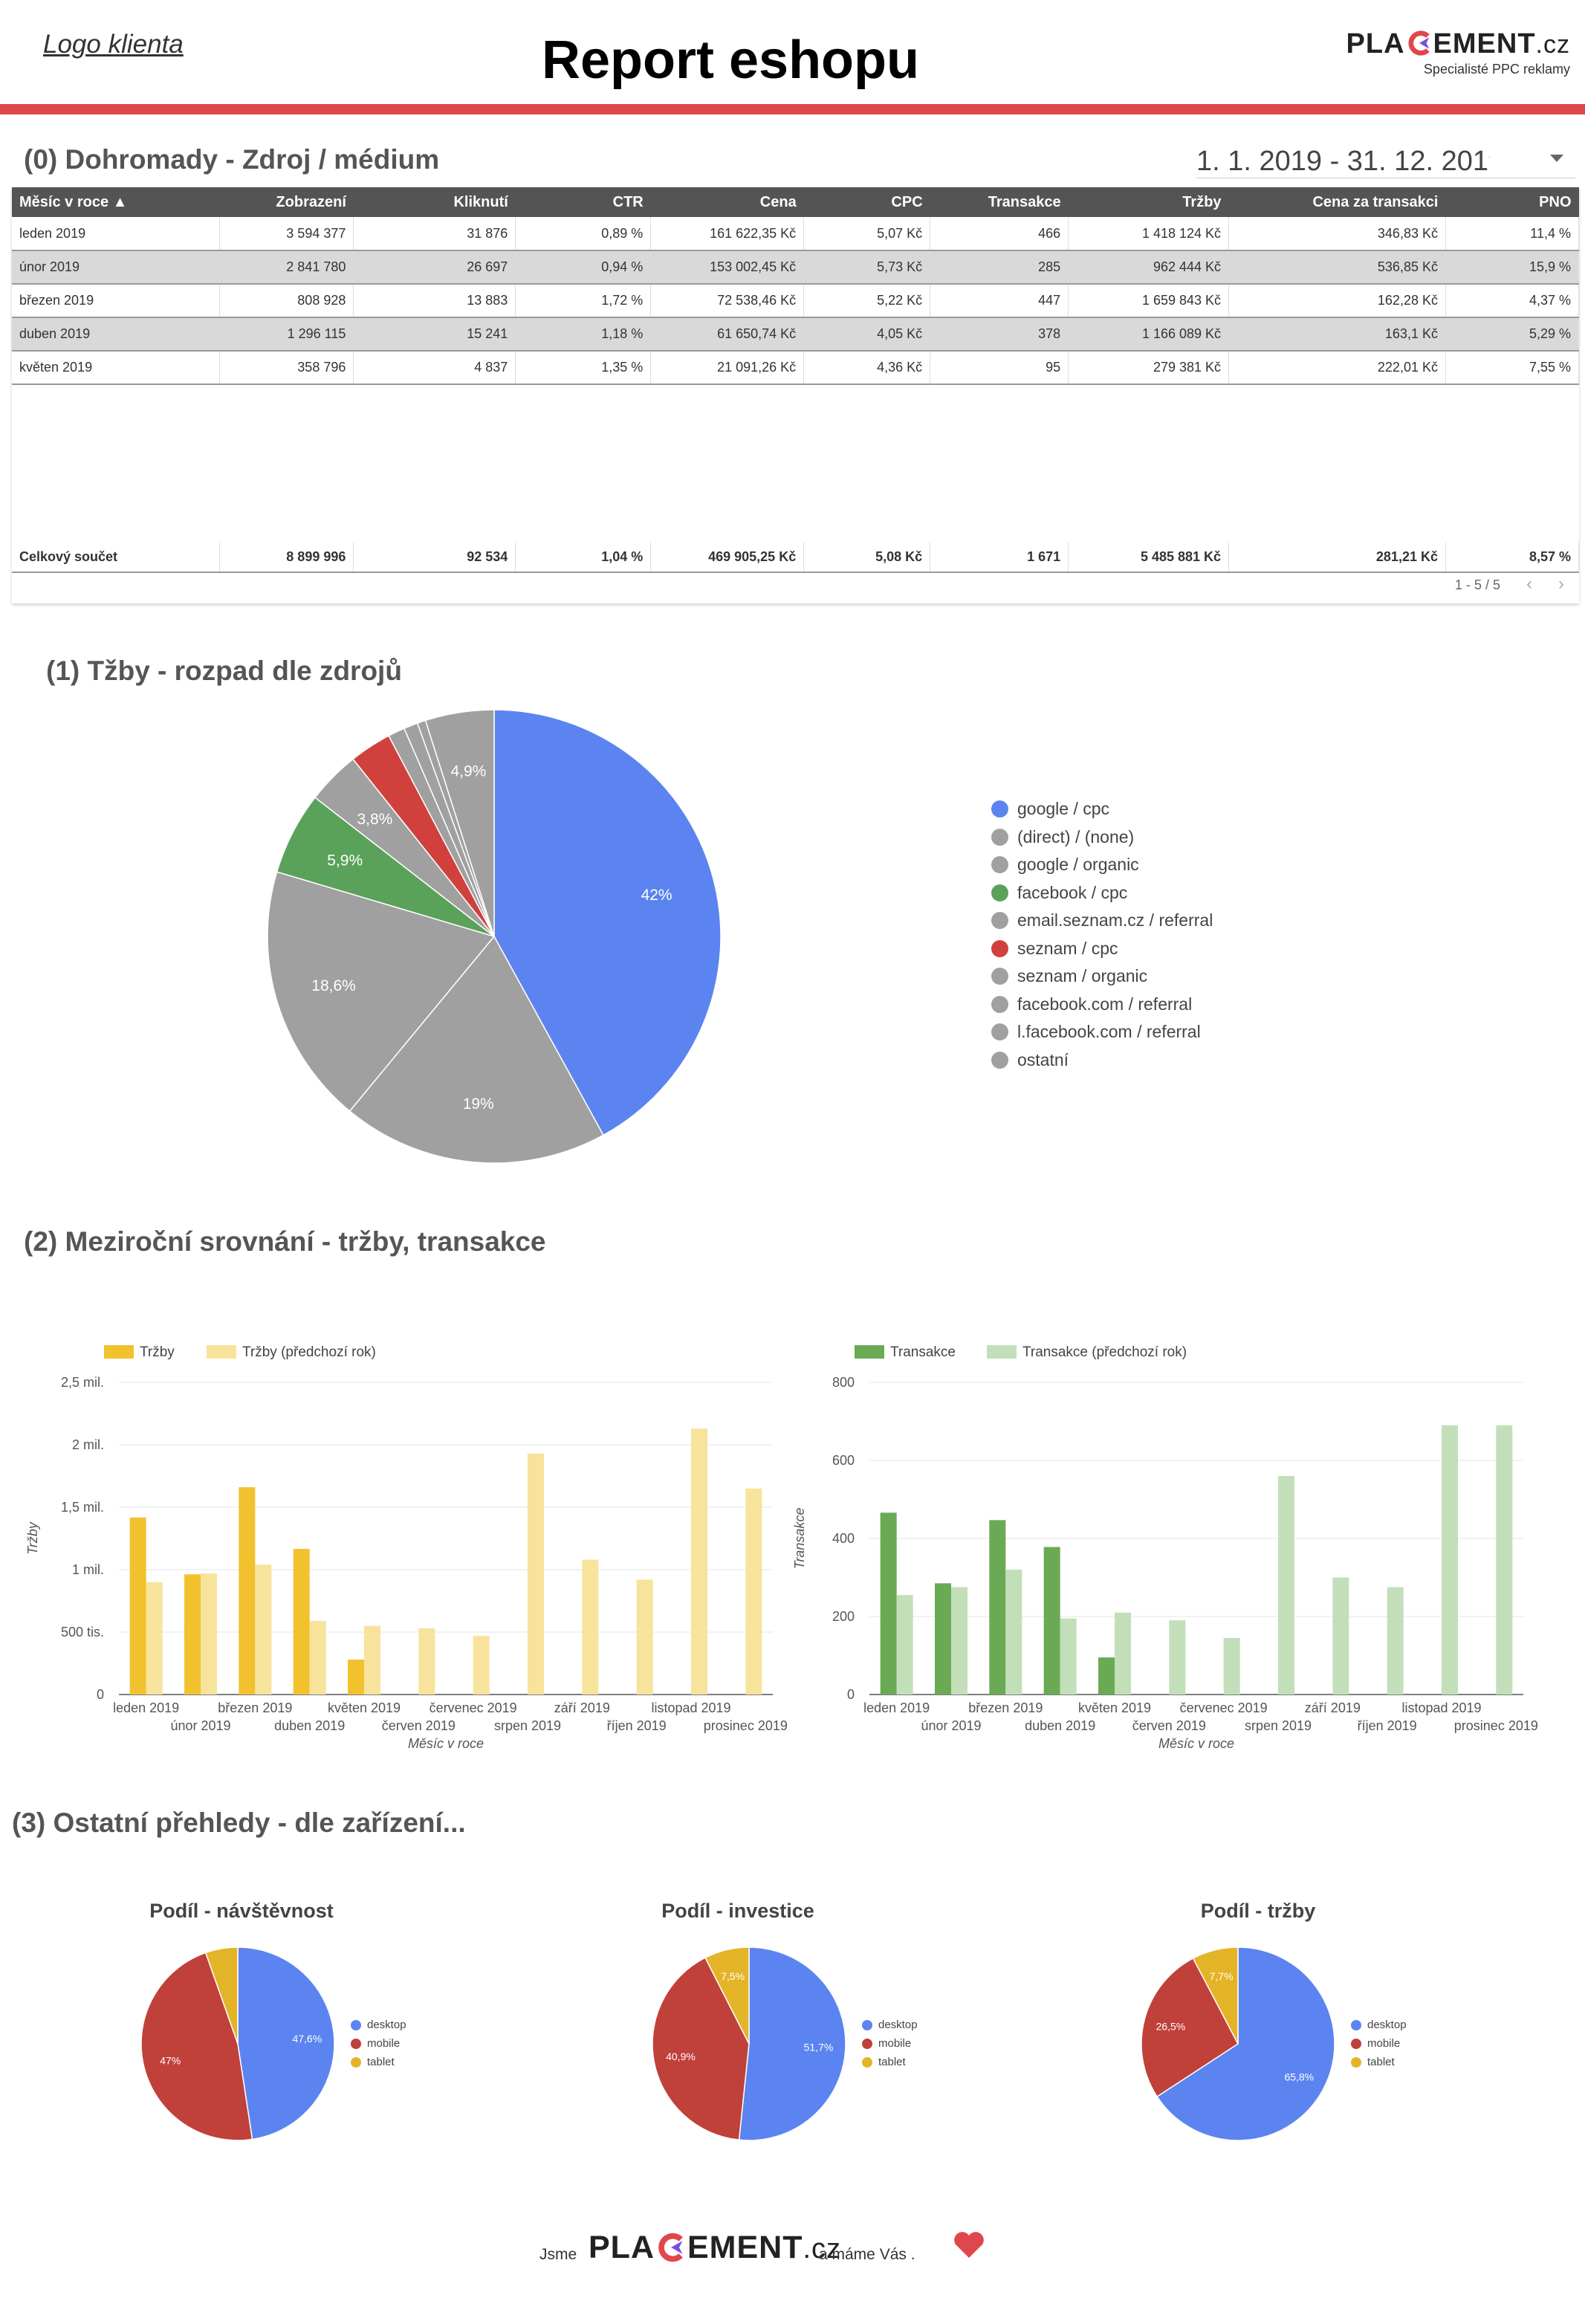 Image resolution: width=1585 pixels, height=2324 pixels. What do you see at coordinates (1512, 202) in the screenshot?
I see `column-header-pno: PNO` at bounding box center [1512, 202].